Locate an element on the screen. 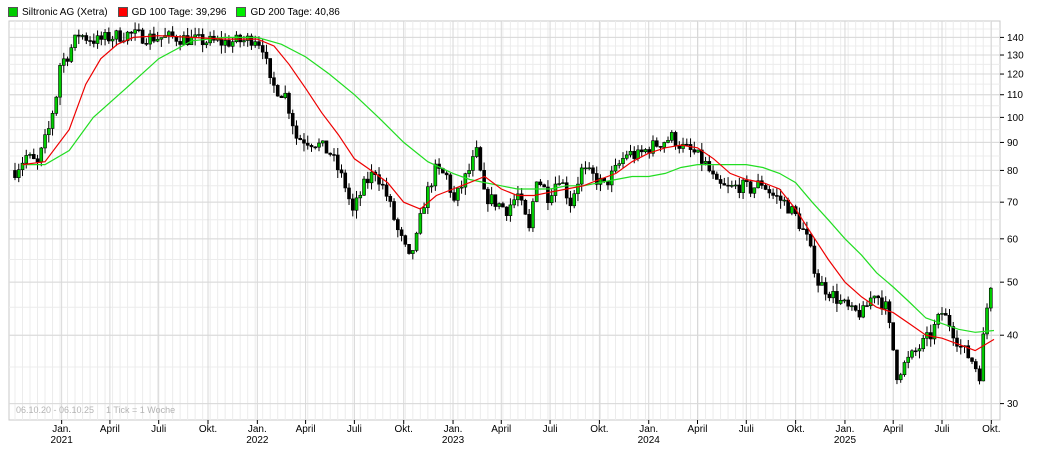  y-tick-label: 130 is located at coordinates (1015, 56).